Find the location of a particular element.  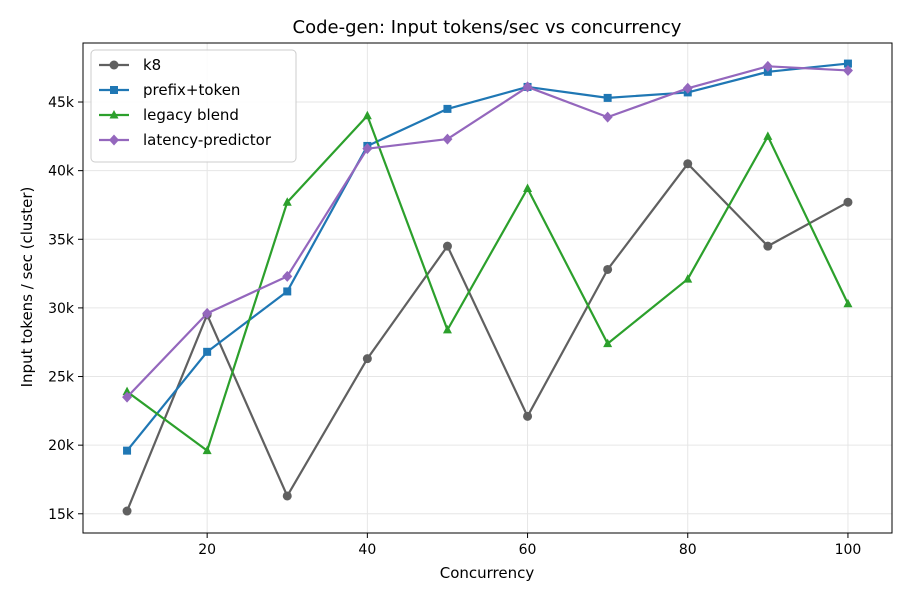

legend-item-legacy-blend: legacy blend is located at coordinates (169, 115).